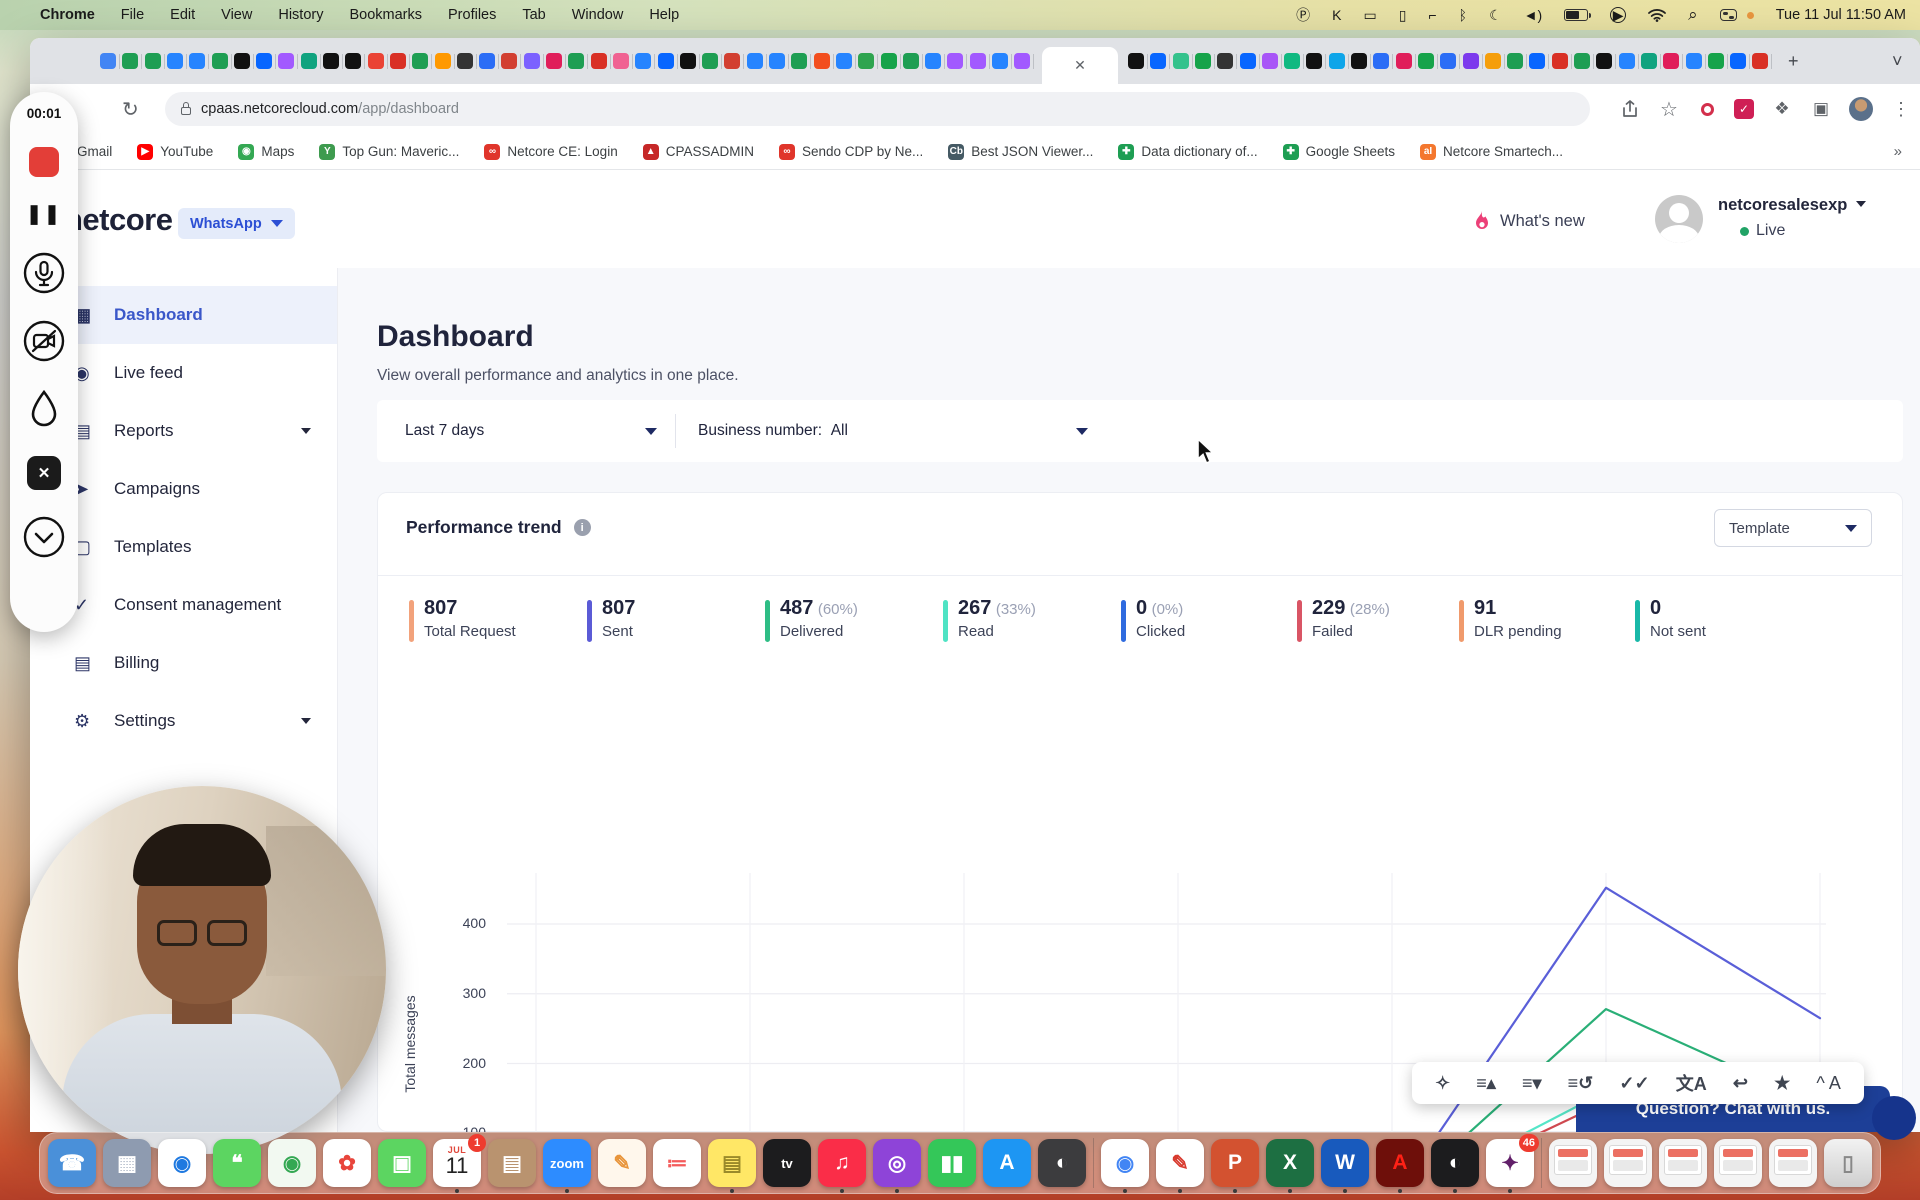 Image resolution: width=1920 pixels, height=1200 pixels. I want to click on menu-item-edit: Edit, so click(183, 15).